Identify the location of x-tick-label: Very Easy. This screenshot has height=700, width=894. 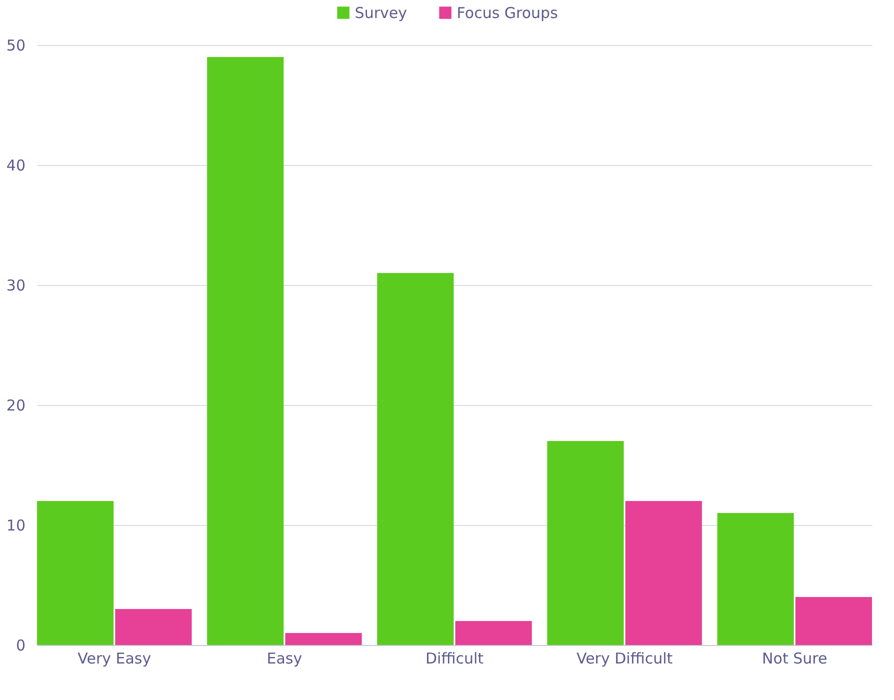
(115, 659).